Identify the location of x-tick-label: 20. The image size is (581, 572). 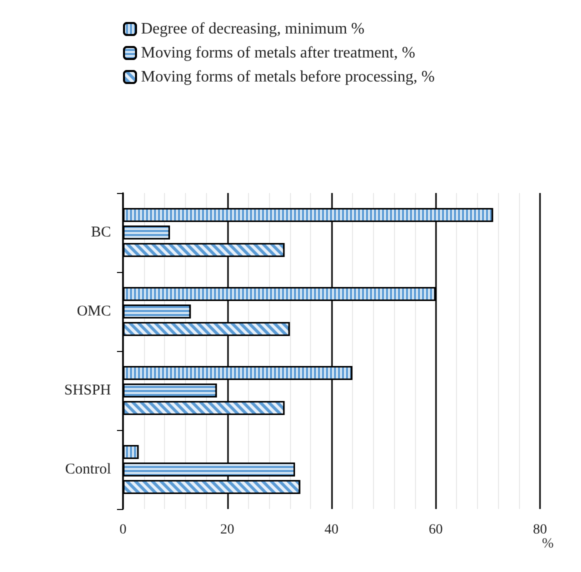
(227, 530).